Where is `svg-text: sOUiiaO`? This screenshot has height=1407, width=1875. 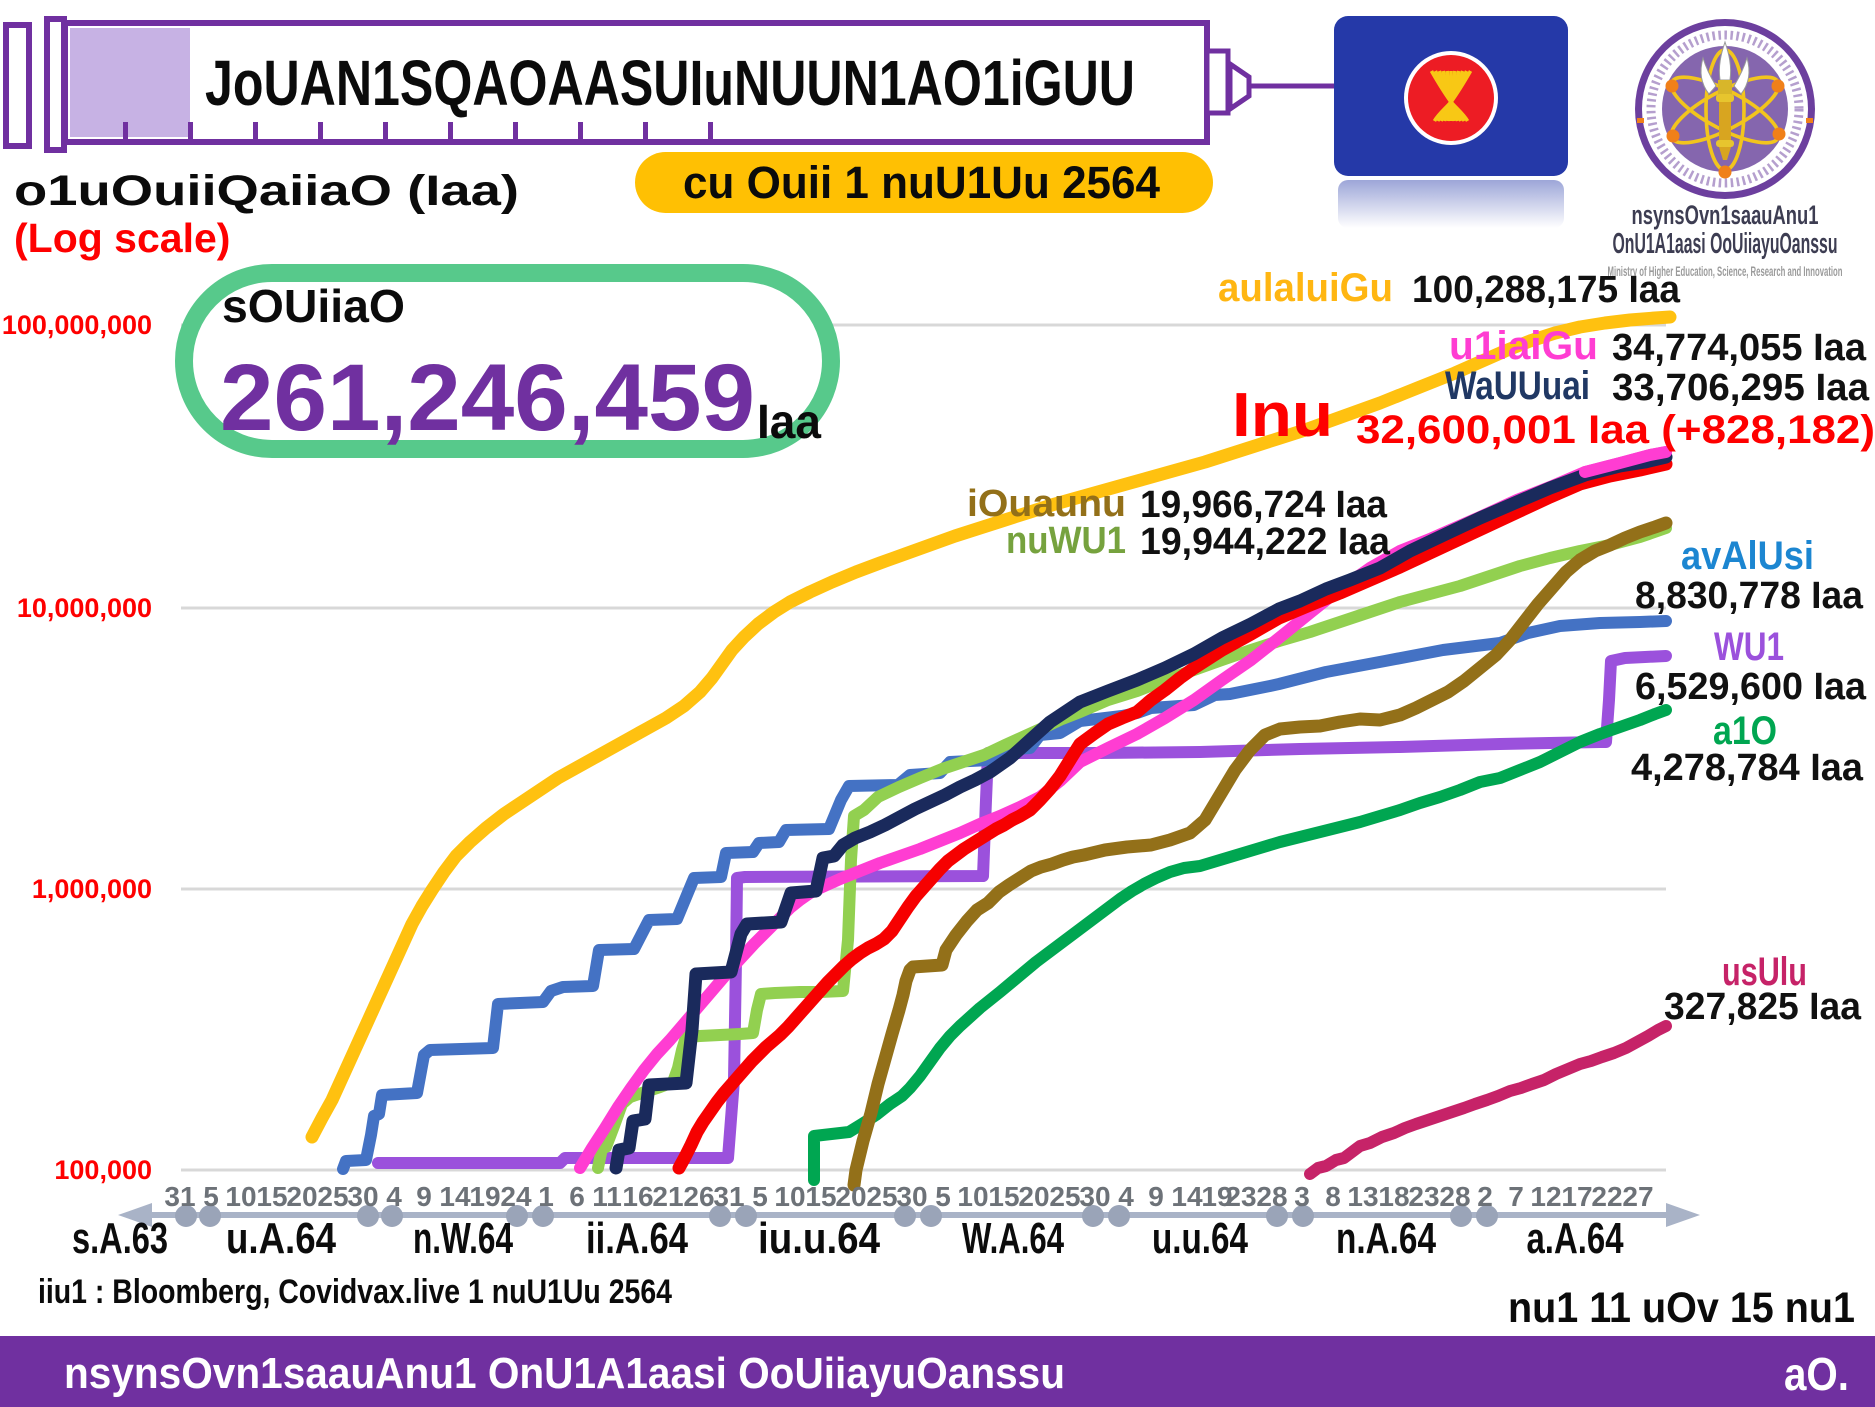 svg-text: sOUiiaO is located at coordinates (313, 306).